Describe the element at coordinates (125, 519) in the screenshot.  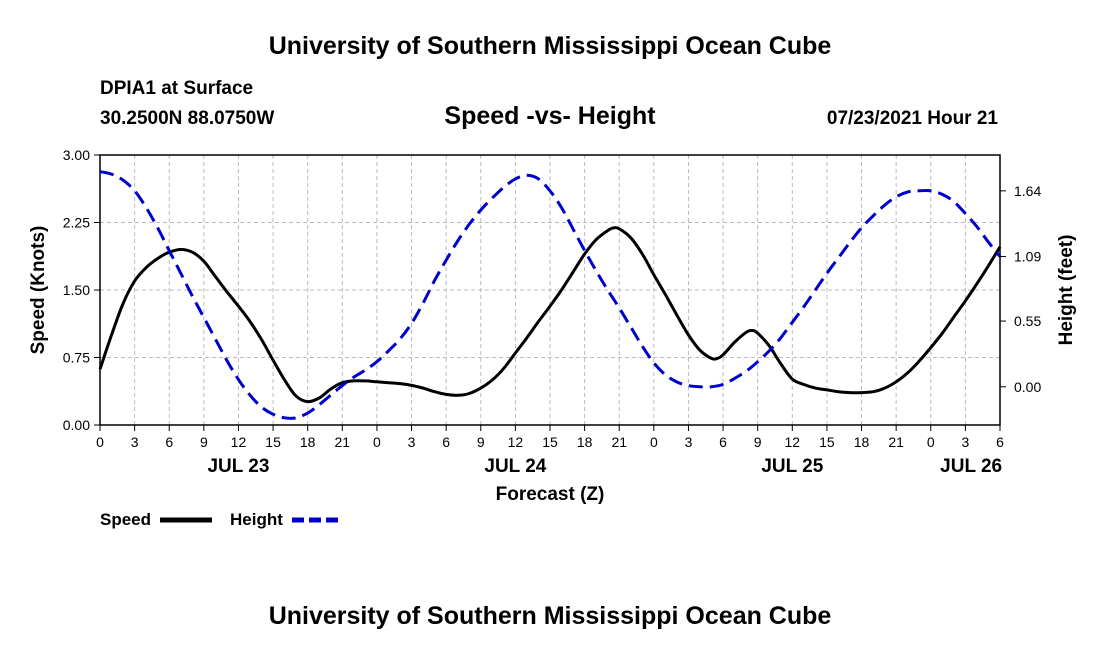
I see `legend-speed-label: Speed` at that location.